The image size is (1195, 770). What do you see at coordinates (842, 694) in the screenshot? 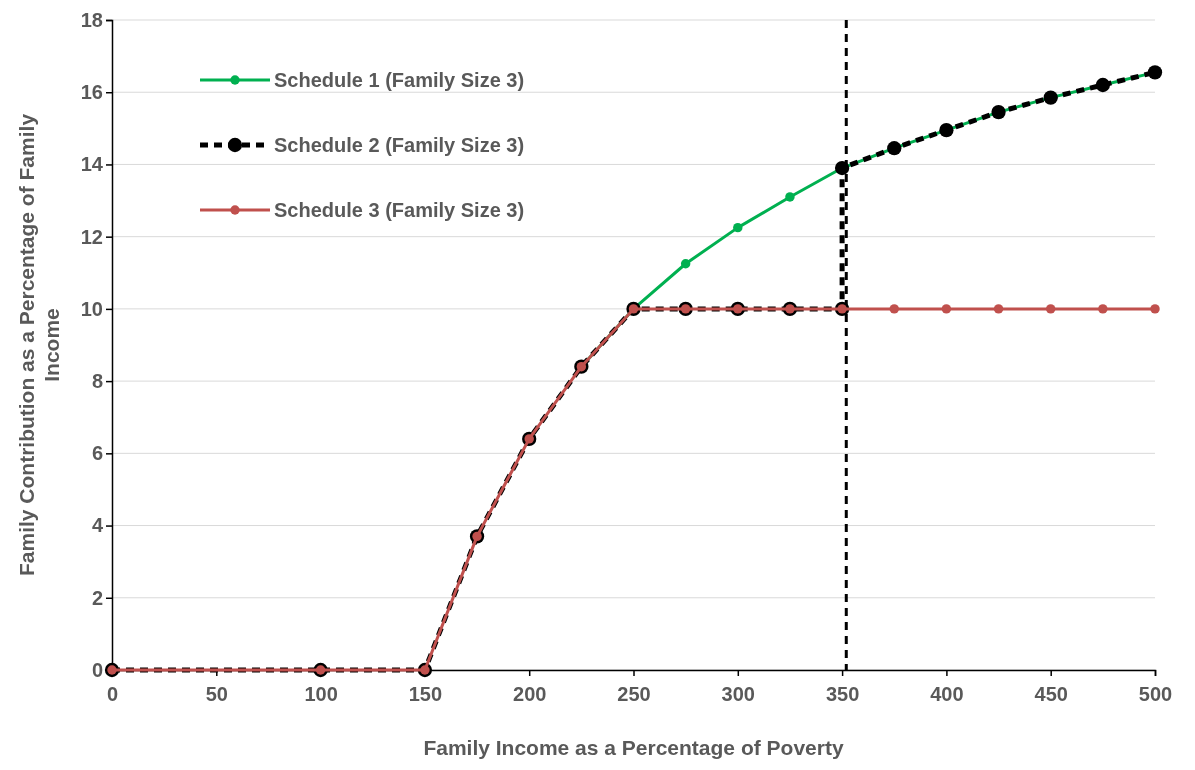
I see `x-tick-label: 350` at bounding box center [842, 694].